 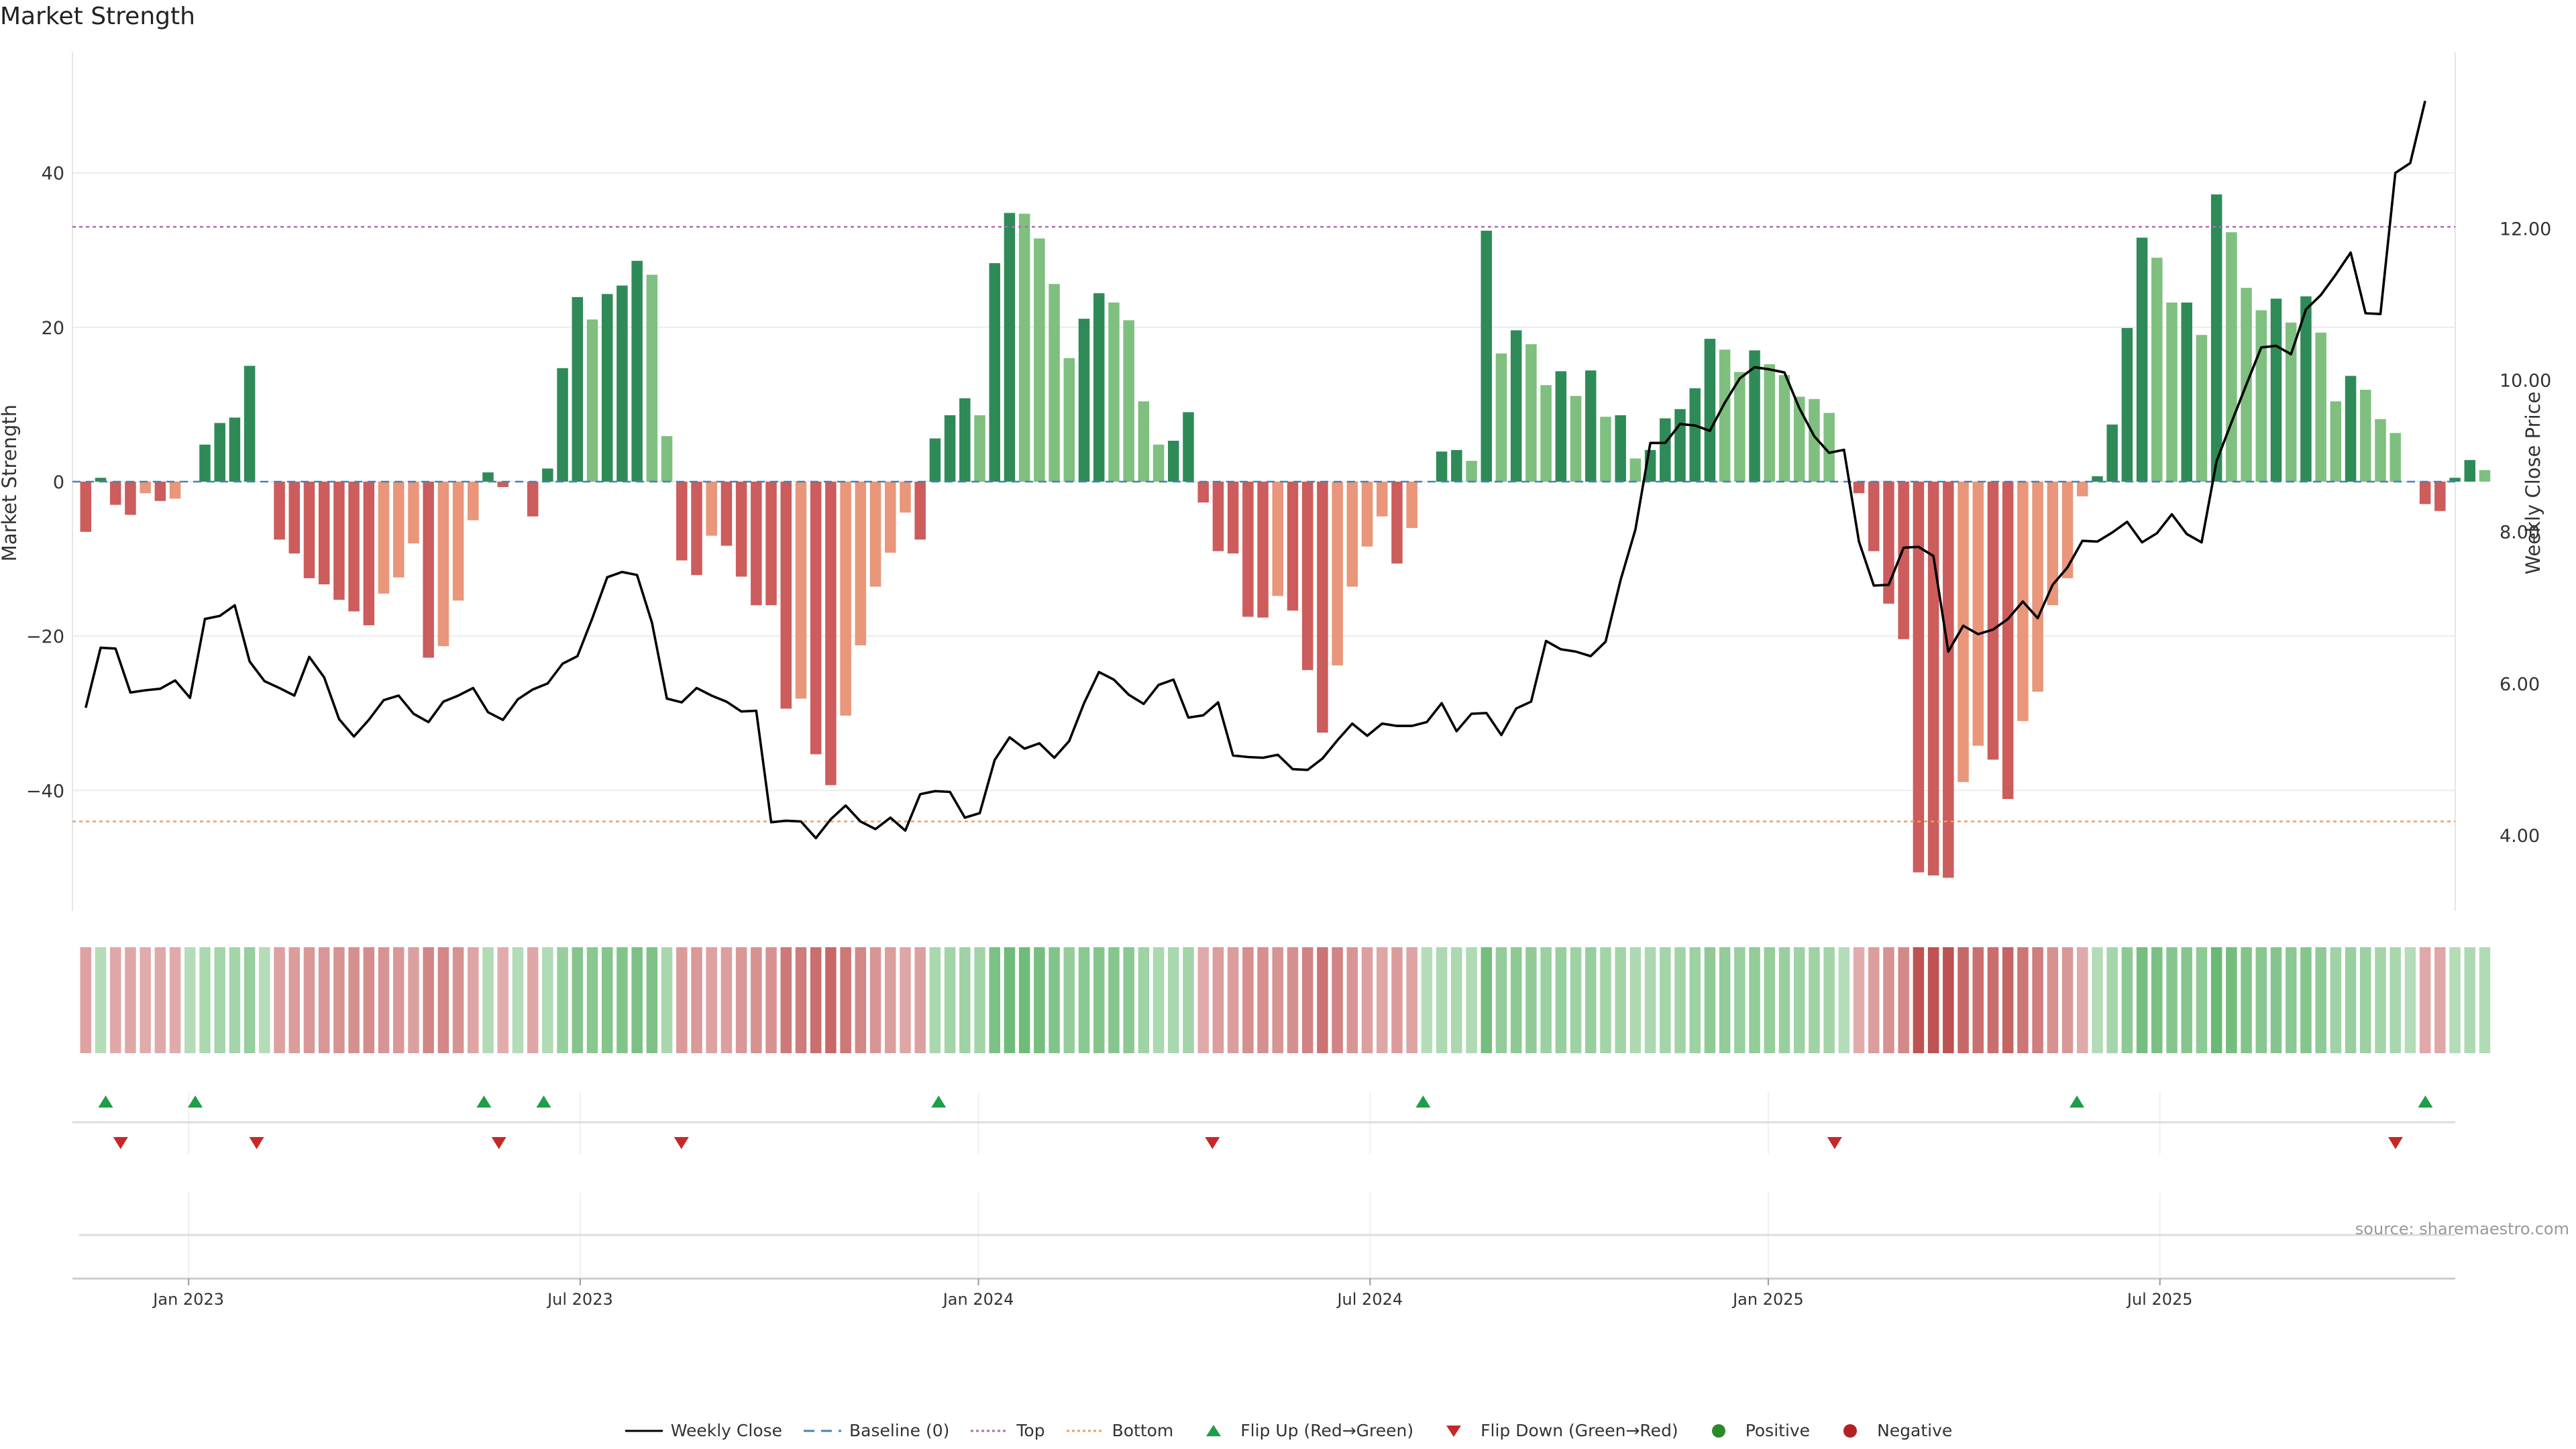 I want to click on y2-tick-label: 12.00, so click(x=2525, y=229).